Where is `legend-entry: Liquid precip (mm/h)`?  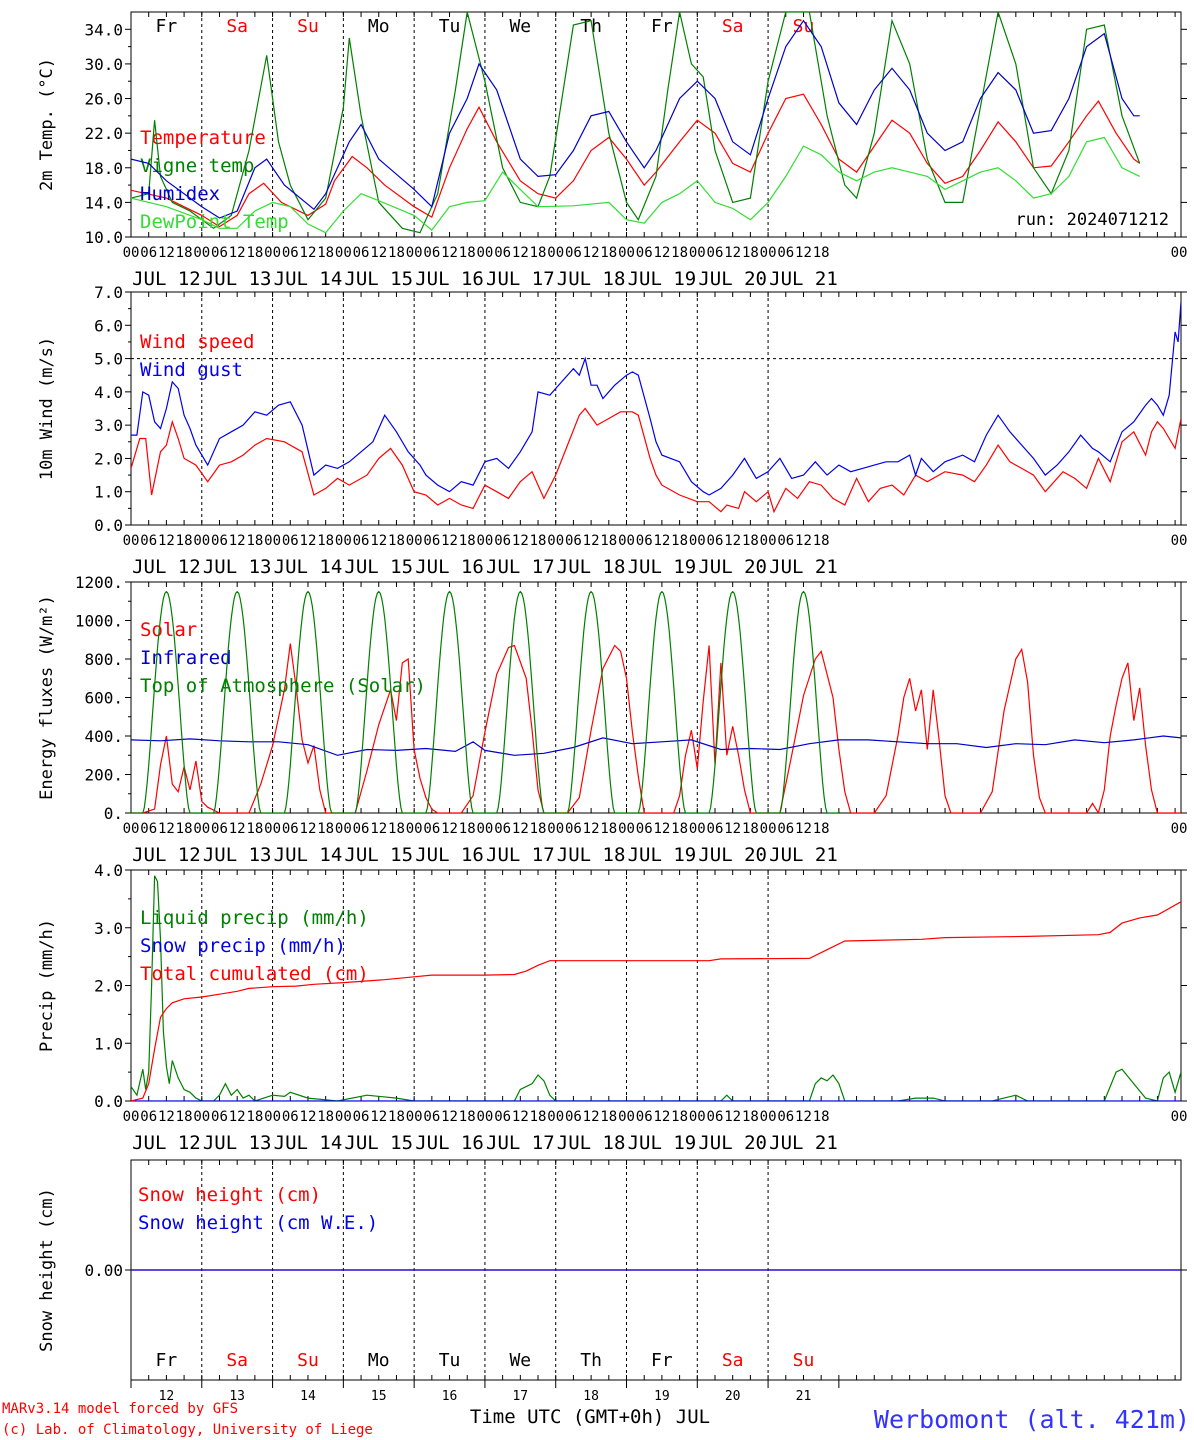 legend-entry: Liquid precip (mm/h) is located at coordinates (254, 918).